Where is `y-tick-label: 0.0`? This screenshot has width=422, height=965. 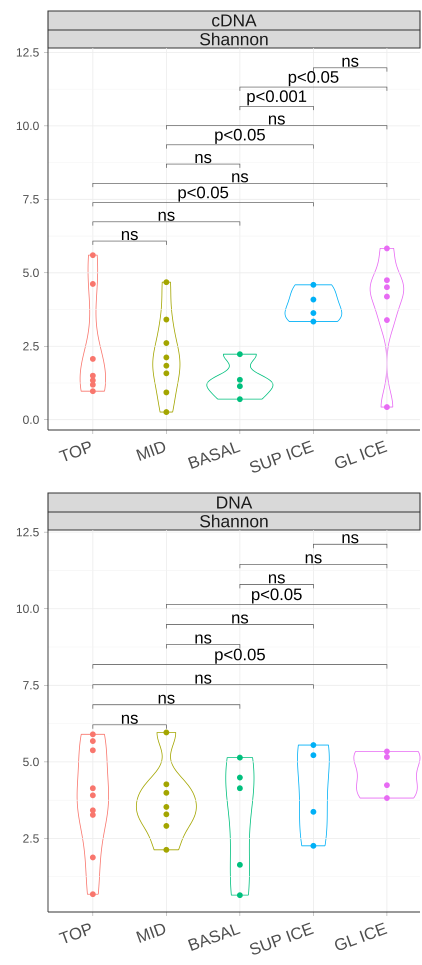
y-tick-label: 0.0 is located at coordinates (31, 419).